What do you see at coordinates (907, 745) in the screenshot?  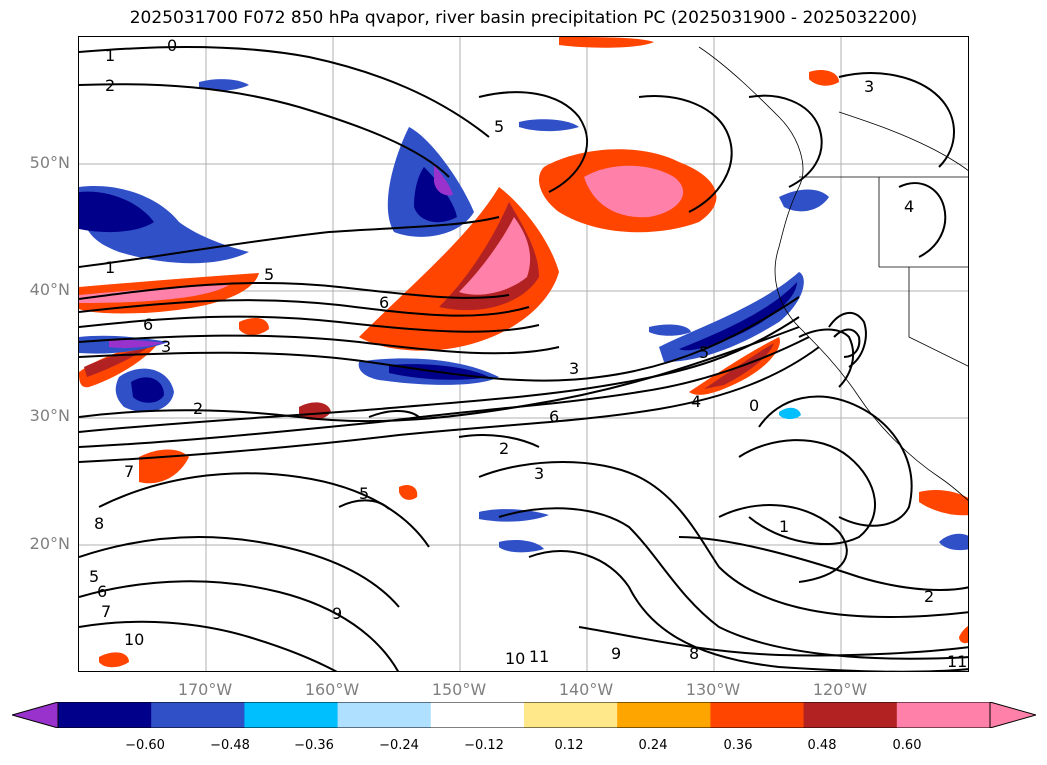 I see `colorbar-tick: 0.60` at bounding box center [907, 745].